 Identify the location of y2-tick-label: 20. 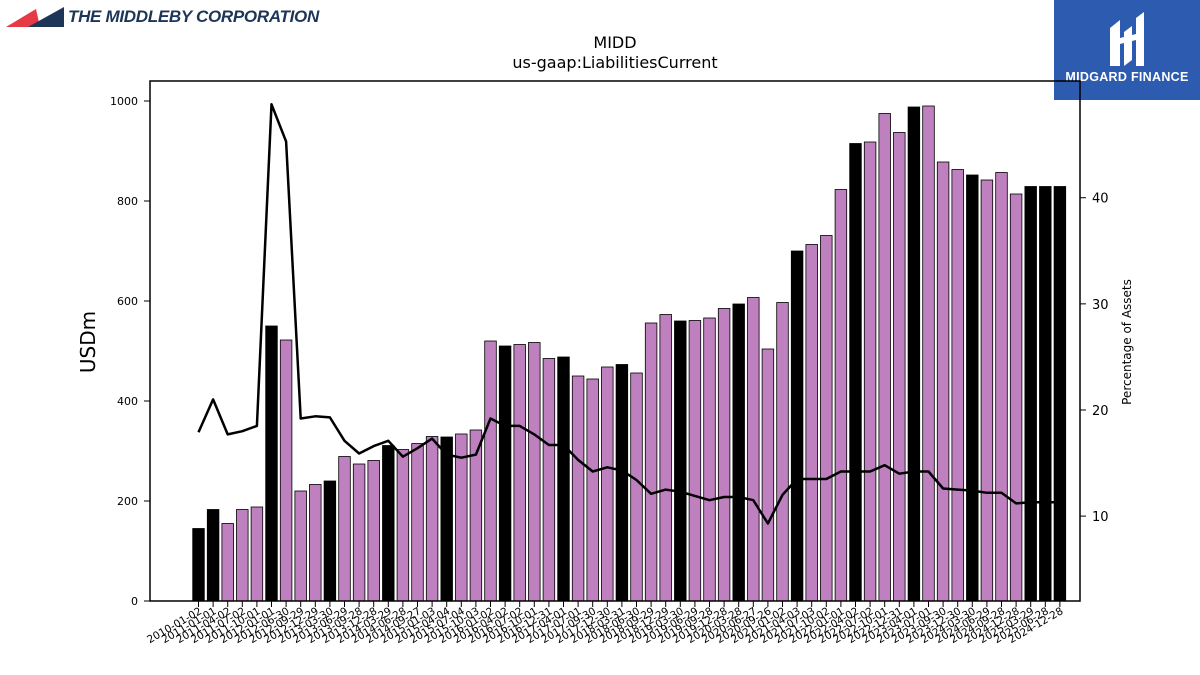
(1100, 411).